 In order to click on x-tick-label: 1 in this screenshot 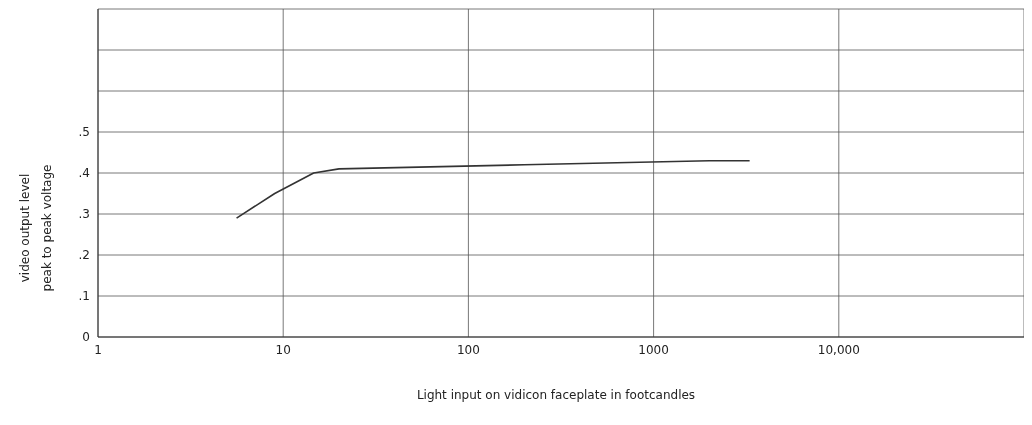, I will do `click(98, 349)`.